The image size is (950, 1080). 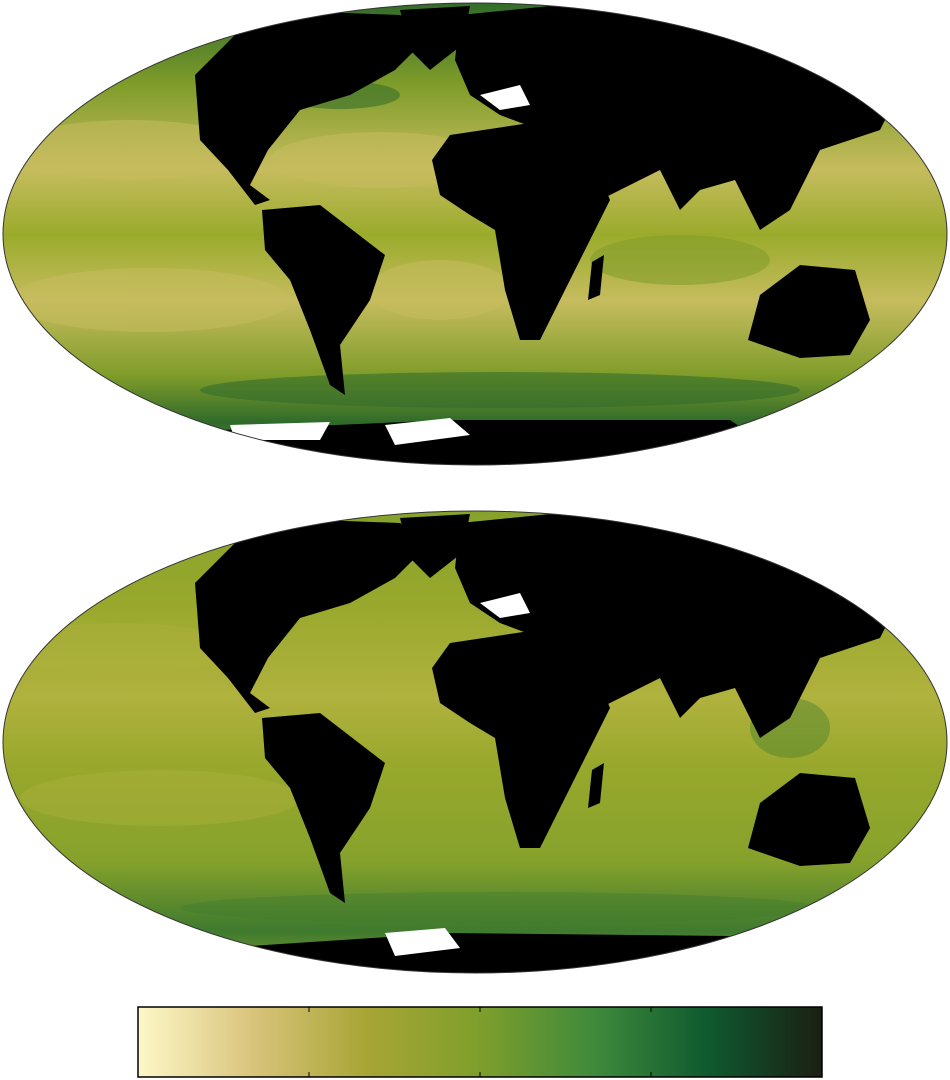 I want to click on colorbar, so click(x=480, y=1042).